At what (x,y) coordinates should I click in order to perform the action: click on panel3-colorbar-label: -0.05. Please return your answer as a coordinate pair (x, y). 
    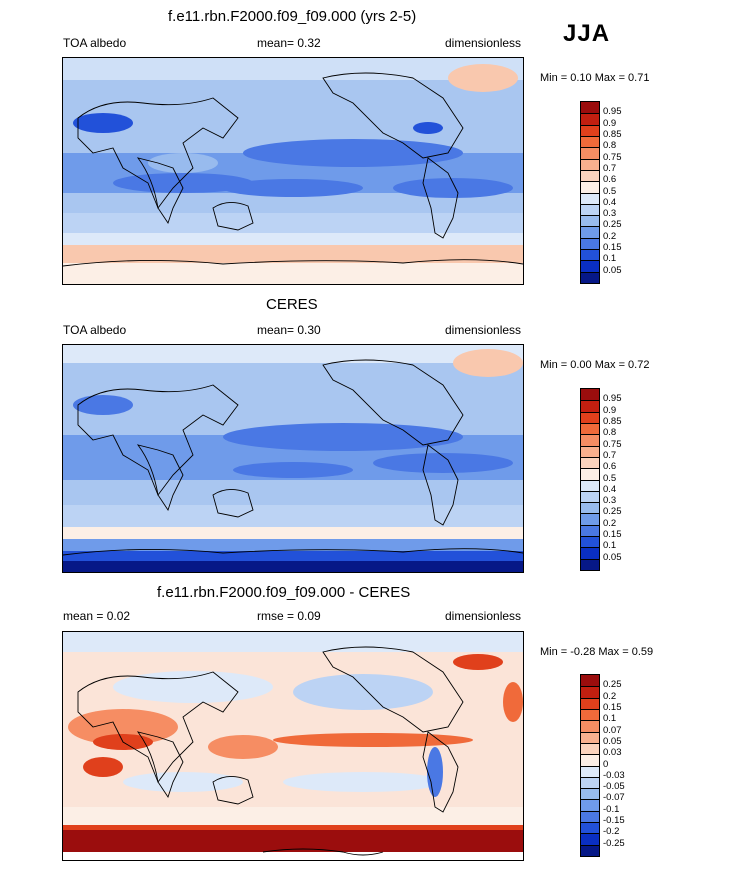
    Looking at the image, I should click on (614, 787).